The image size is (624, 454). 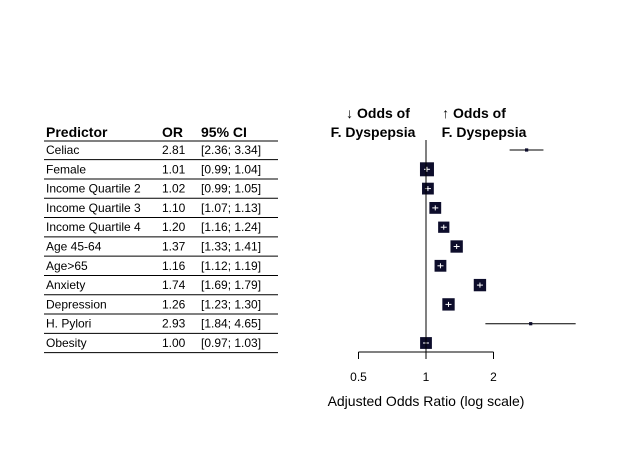 What do you see at coordinates (174, 227) in the screenshot?
I see `row-or-value: 1.20` at bounding box center [174, 227].